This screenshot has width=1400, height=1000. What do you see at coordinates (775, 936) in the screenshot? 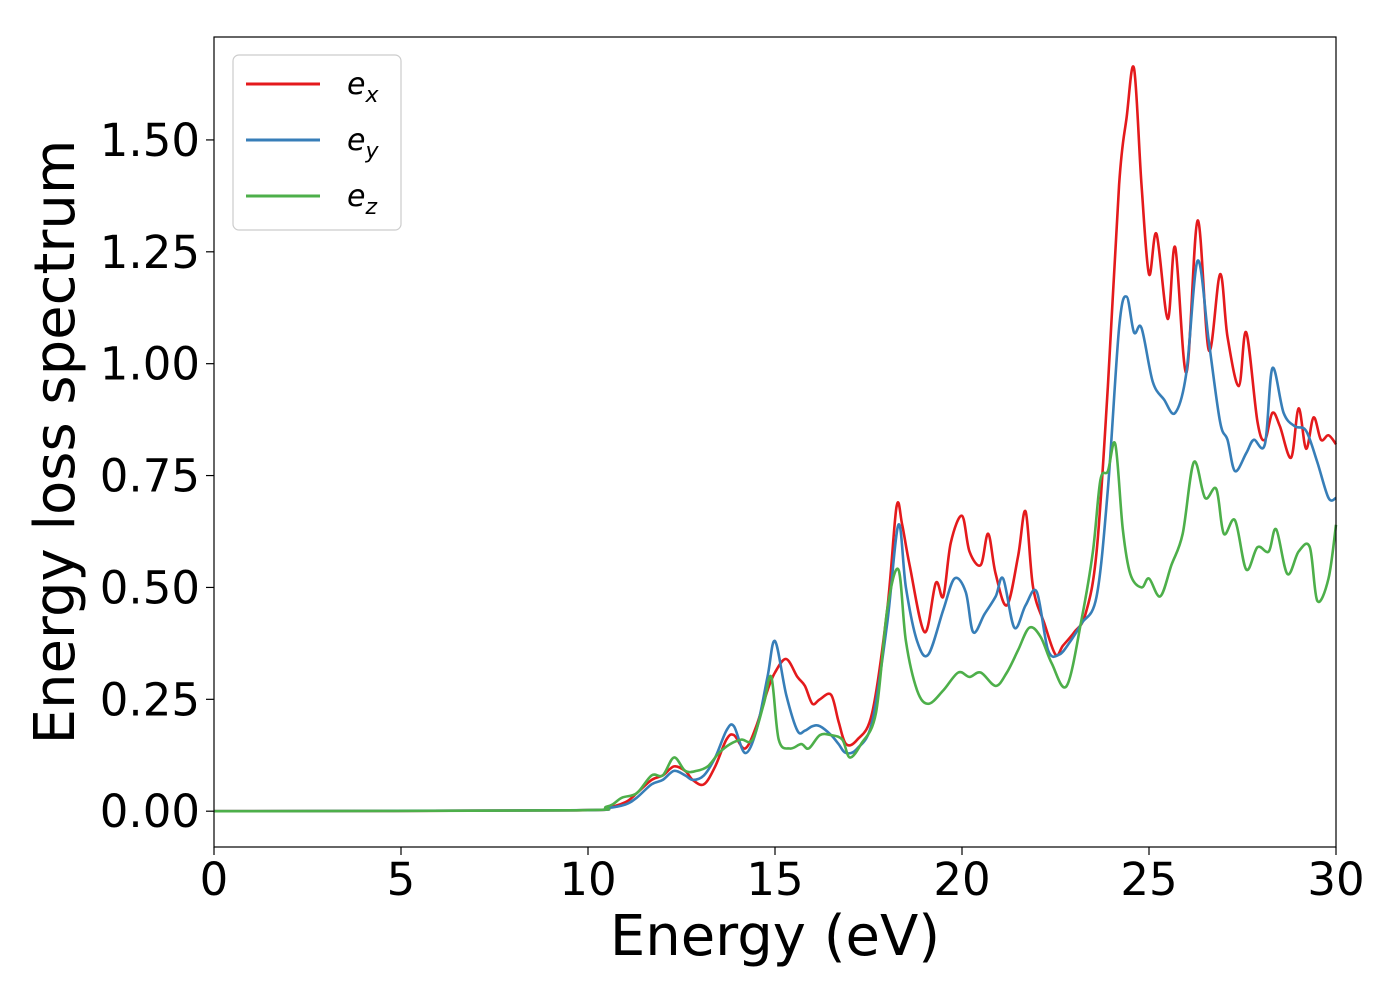
I see `x-axis-title: Energy (eV)` at bounding box center [775, 936].